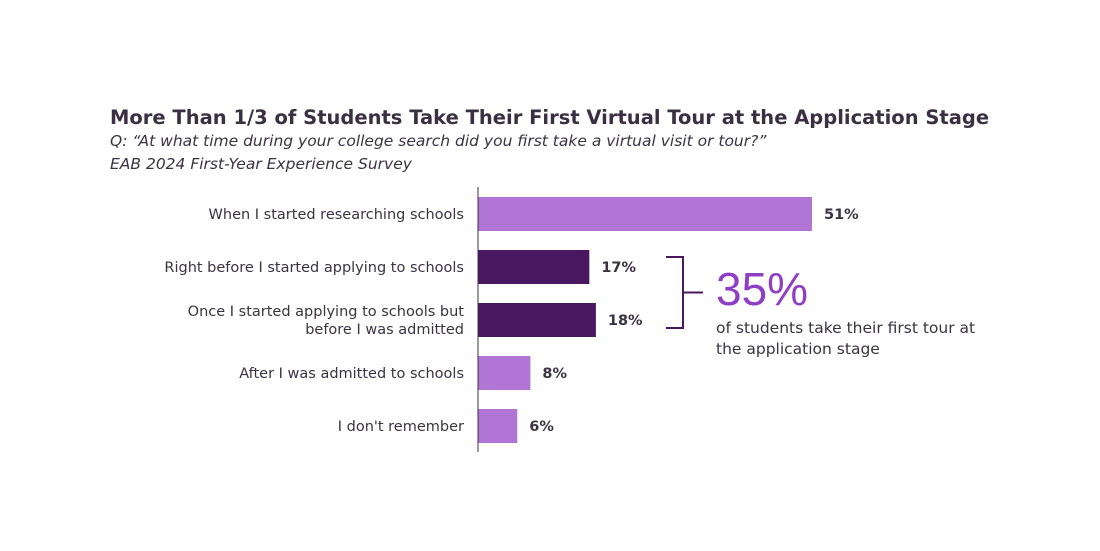  What do you see at coordinates (326, 312) in the screenshot?
I see `category-label: Once I started applying to schools but` at bounding box center [326, 312].